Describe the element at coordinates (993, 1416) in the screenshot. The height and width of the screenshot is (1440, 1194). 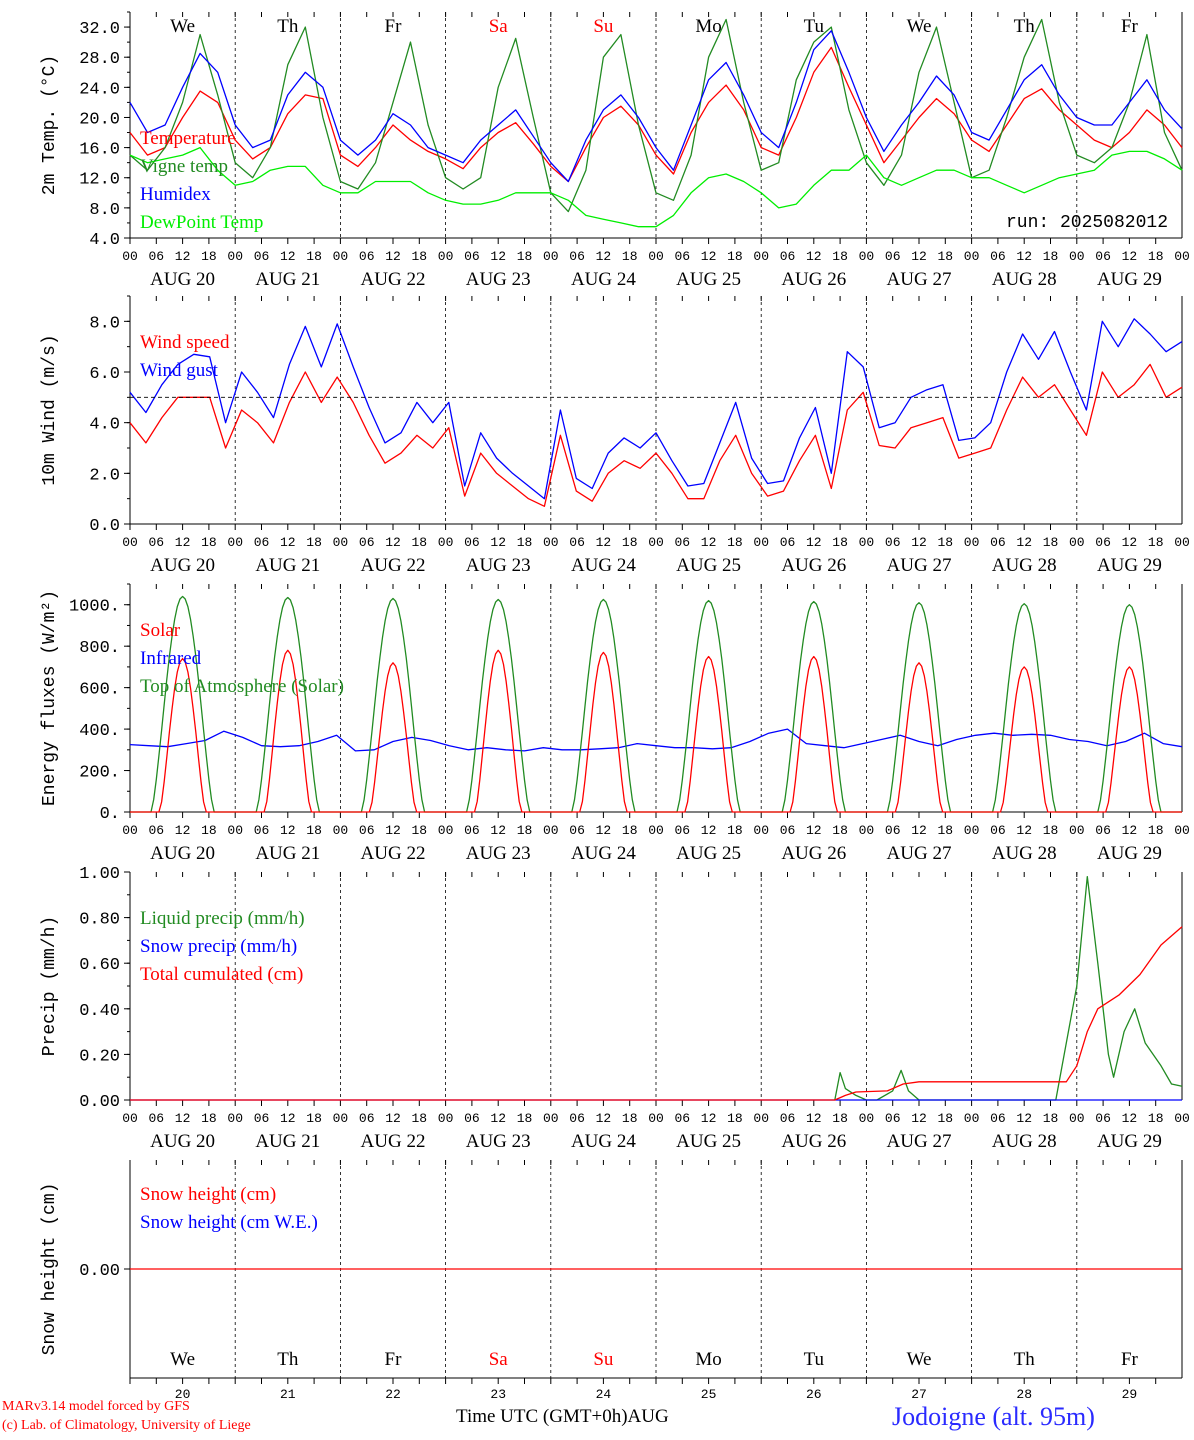
I see `location-label: Jodoigne (alt. 95m)` at that location.